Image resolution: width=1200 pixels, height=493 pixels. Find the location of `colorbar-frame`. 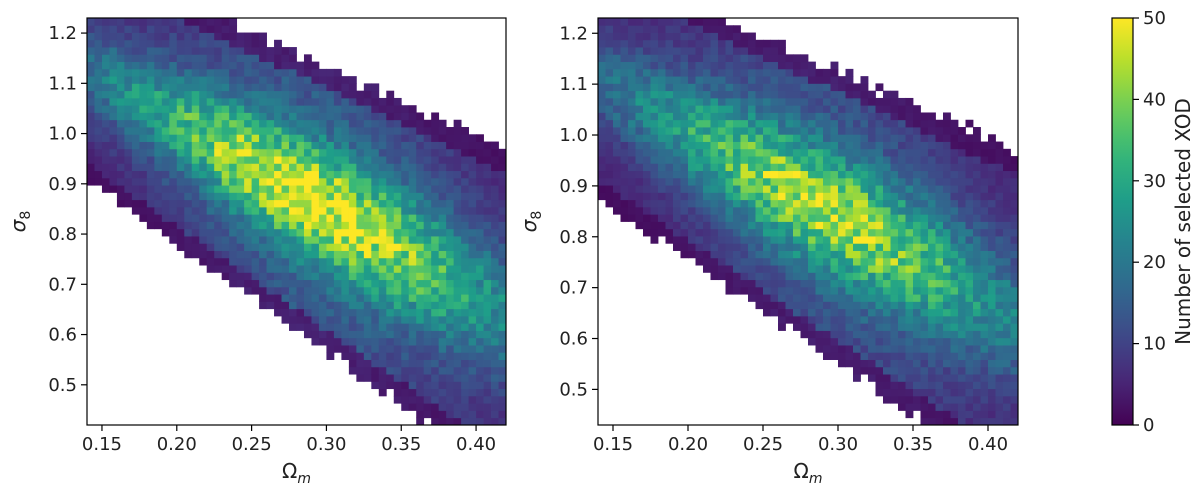

colorbar-frame is located at coordinates (1122, 221).